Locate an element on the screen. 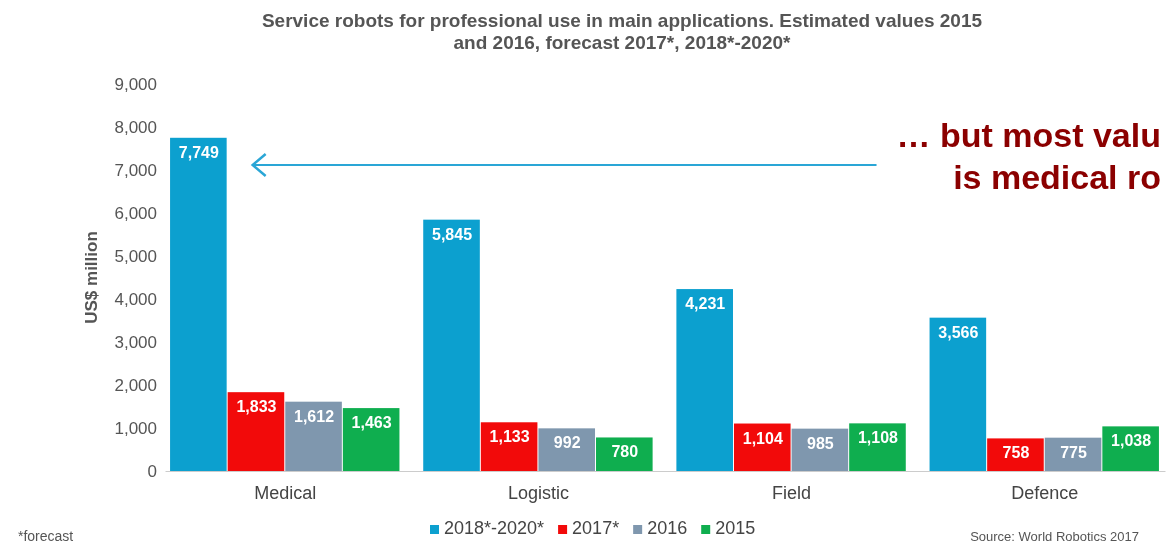 Image resolution: width=1169 pixels, height=546 pixels. source-note: Source: World Robotics 2017 is located at coordinates (1054, 536).